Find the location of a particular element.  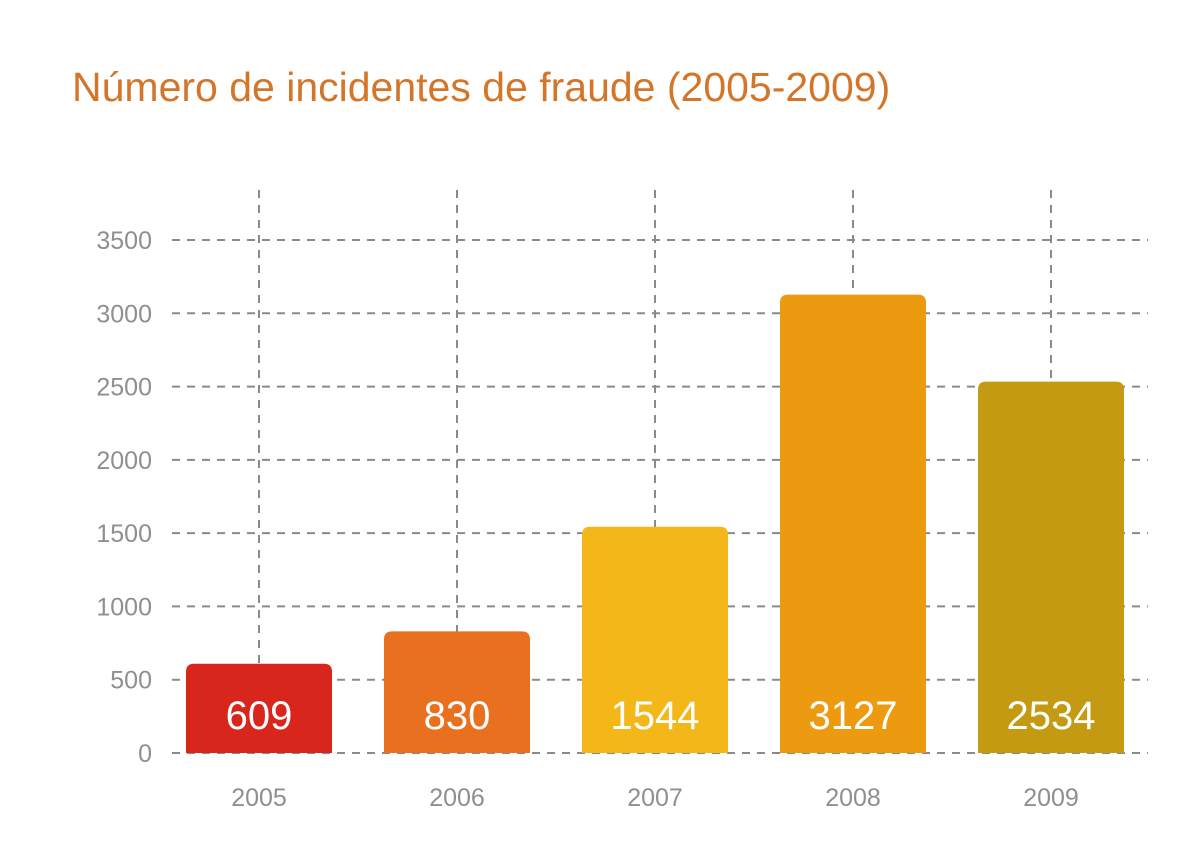

bar-2009 is located at coordinates (1051, 567).